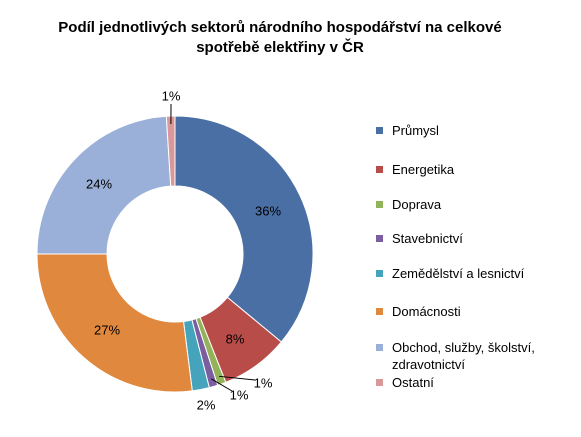  I want to click on data-label-0: 36%, so click(268, 210).